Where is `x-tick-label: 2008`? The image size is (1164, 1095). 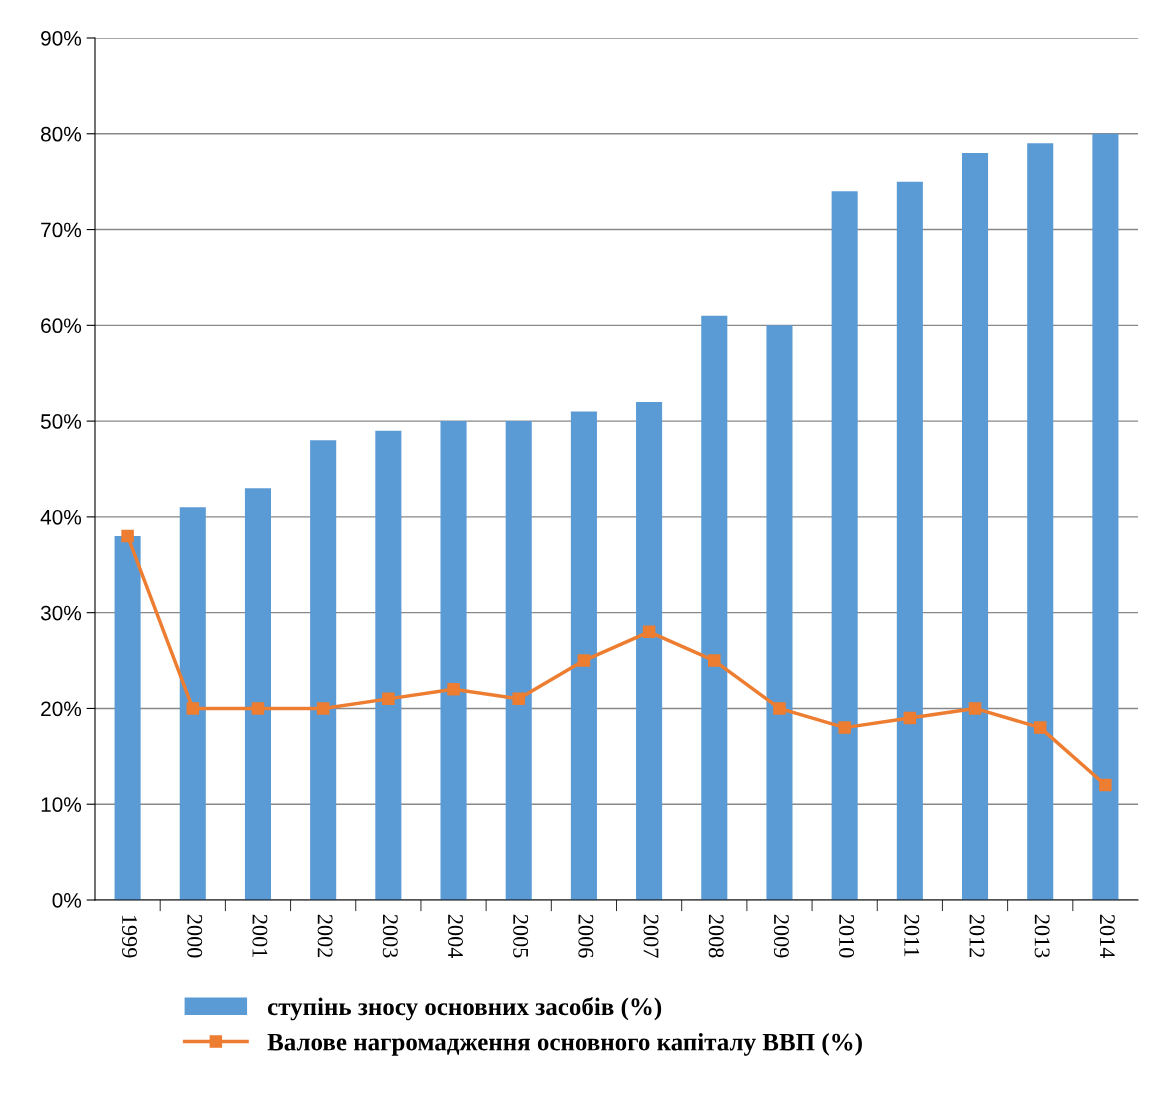
x-tick-label: 2008 is located at coordinates (716, 936).